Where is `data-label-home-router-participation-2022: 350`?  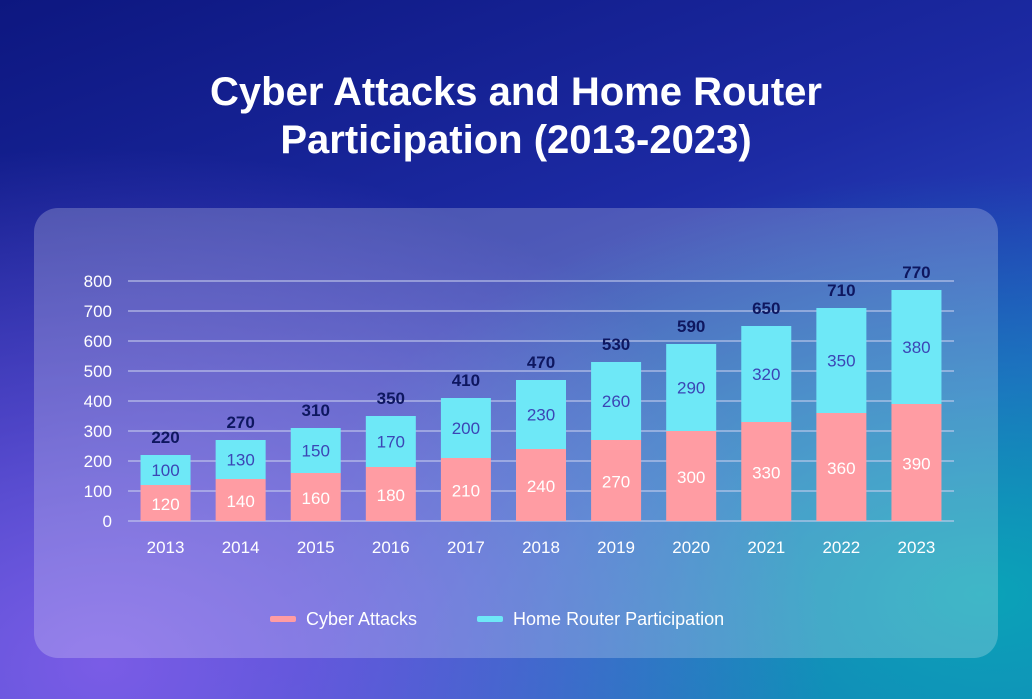 data-label-home-router-participation-2022: 350 is located at coordinates (841, 361).